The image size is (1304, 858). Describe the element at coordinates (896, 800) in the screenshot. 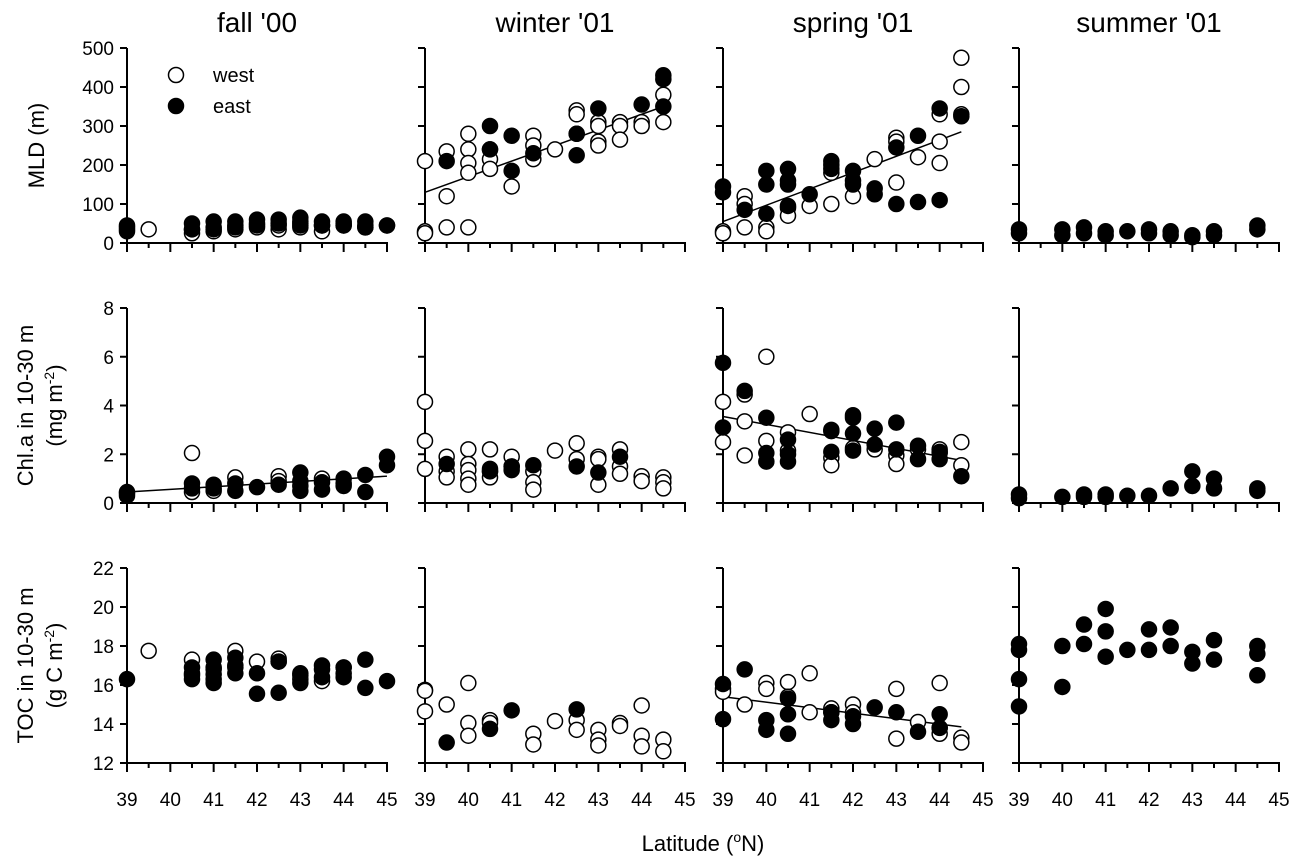

I see `x-tick-label-2-4: 43` at that location.